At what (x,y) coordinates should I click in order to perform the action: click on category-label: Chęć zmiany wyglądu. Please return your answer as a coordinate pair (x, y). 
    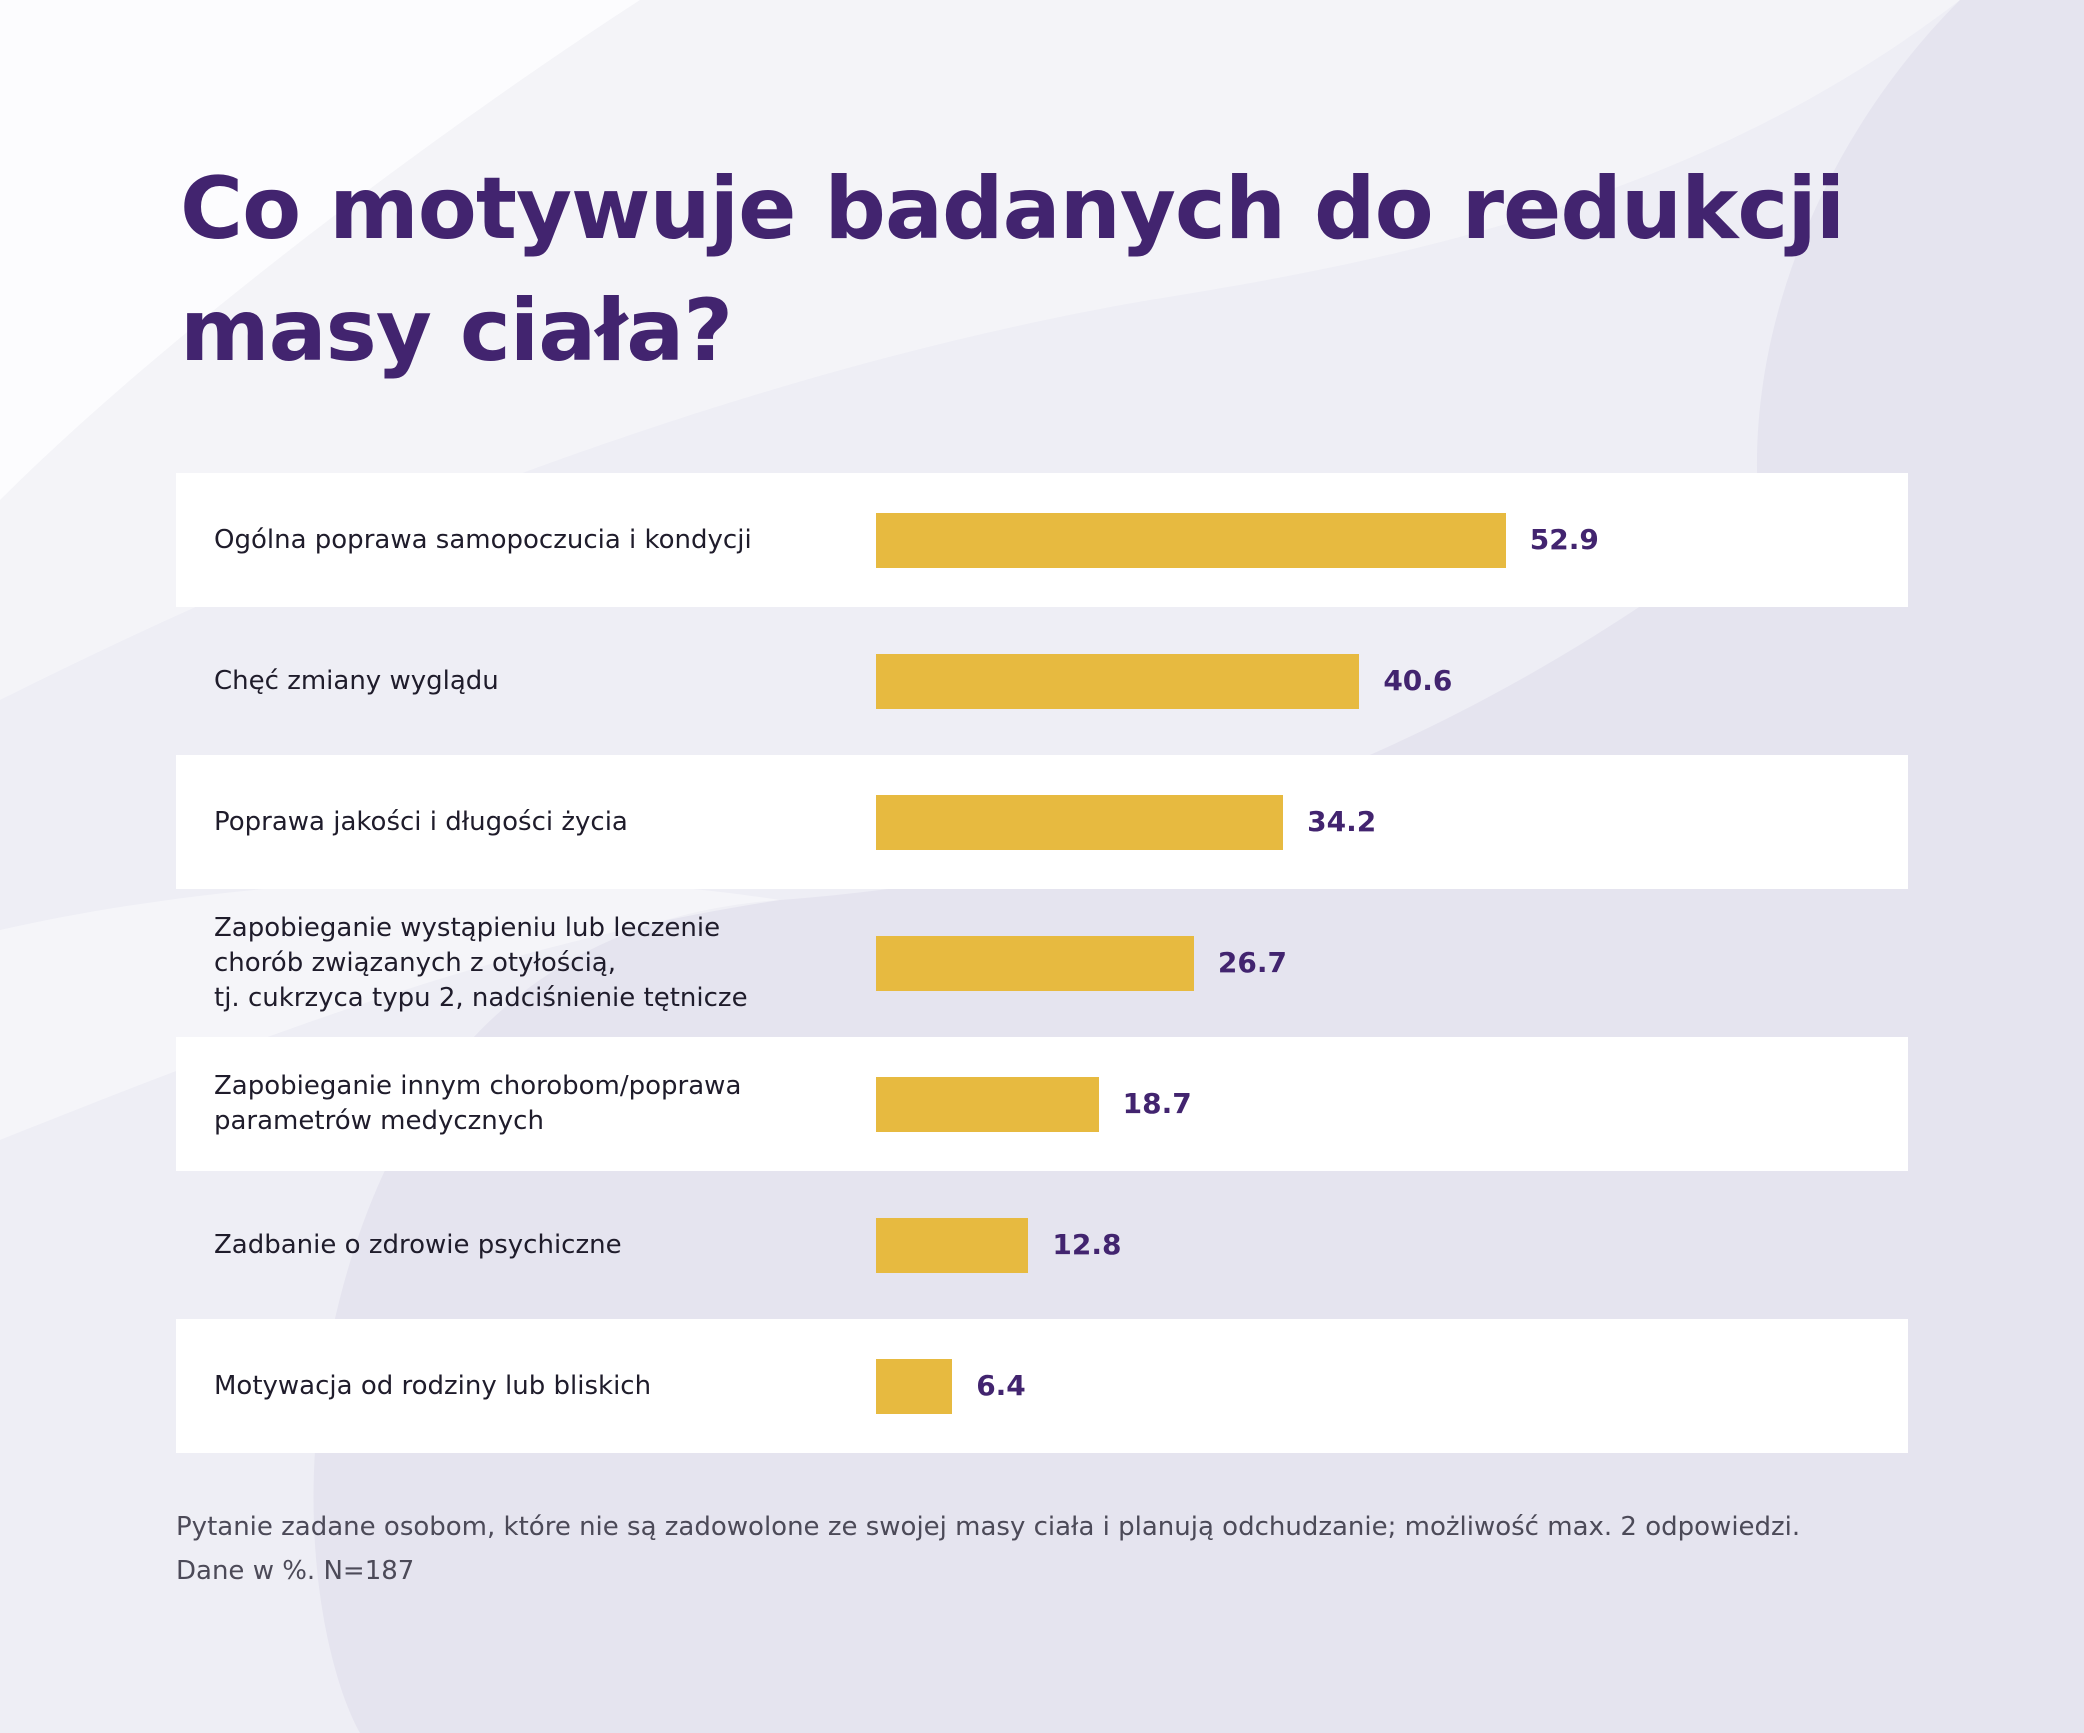
    Looking at the image, I should click on (356, 680).